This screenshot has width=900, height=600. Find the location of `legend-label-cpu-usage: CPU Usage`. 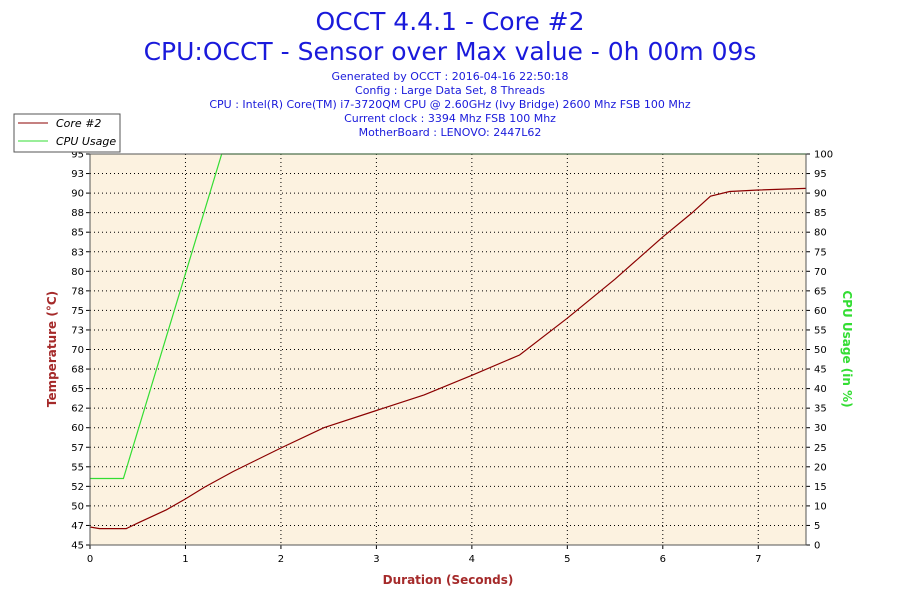

legend-label-cpu-usage: CPU Usage is located at coordinates (86, 141).